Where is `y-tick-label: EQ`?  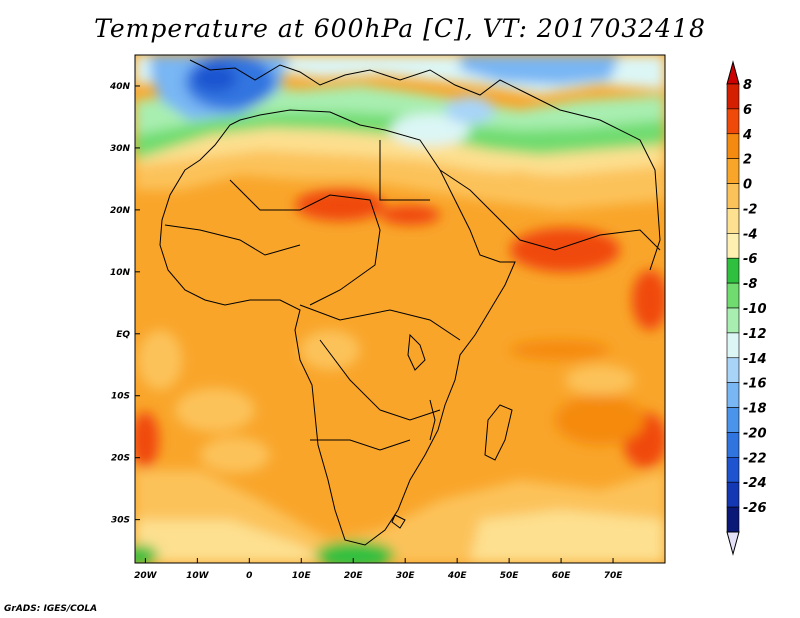 y-tick-label: EQ is located at coordinates (123, 335).